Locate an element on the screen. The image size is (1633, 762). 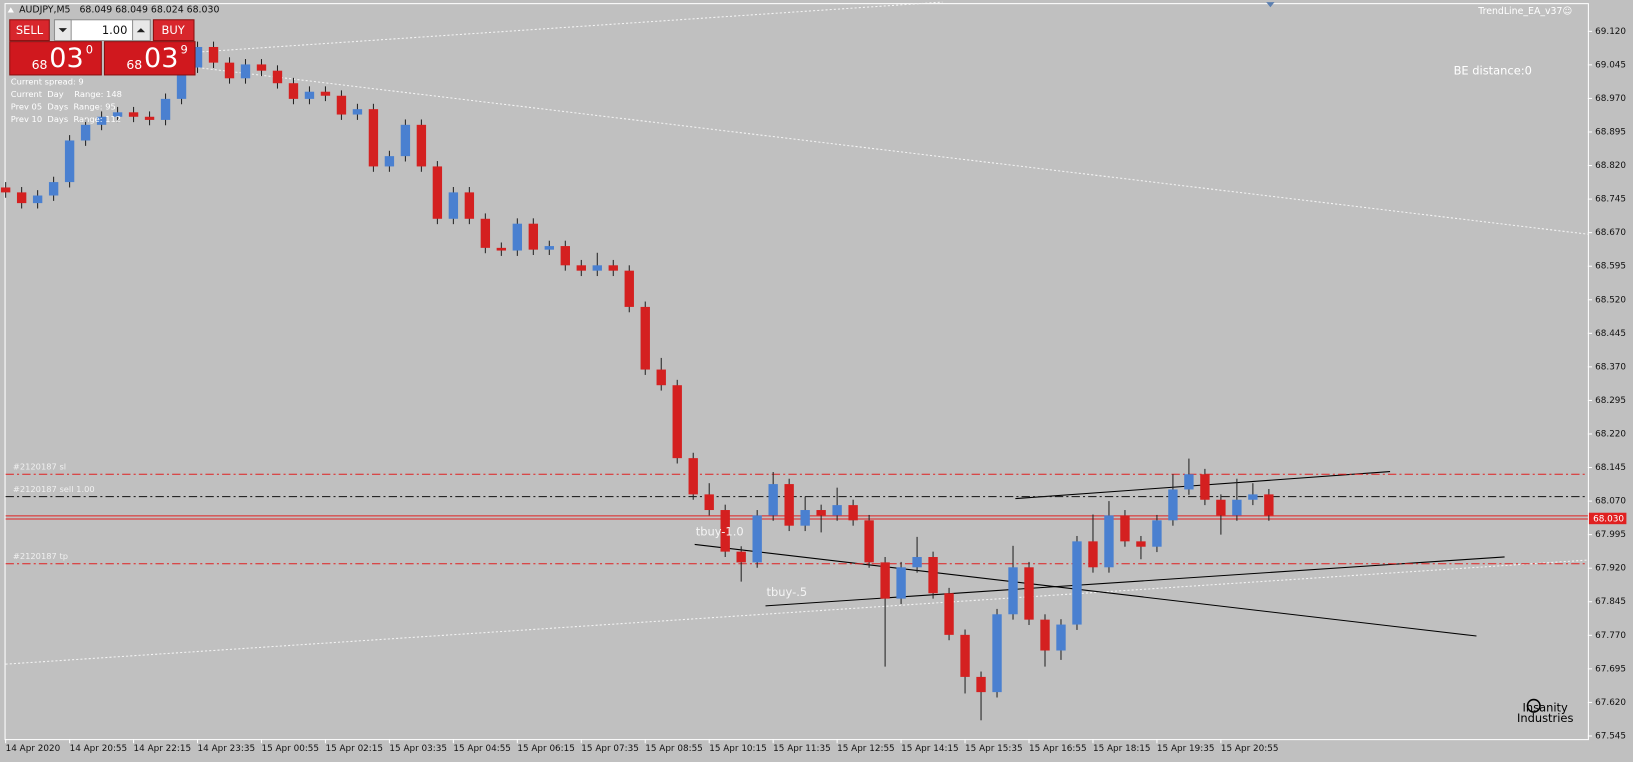
buy-button is located at coordinates (173, 30).